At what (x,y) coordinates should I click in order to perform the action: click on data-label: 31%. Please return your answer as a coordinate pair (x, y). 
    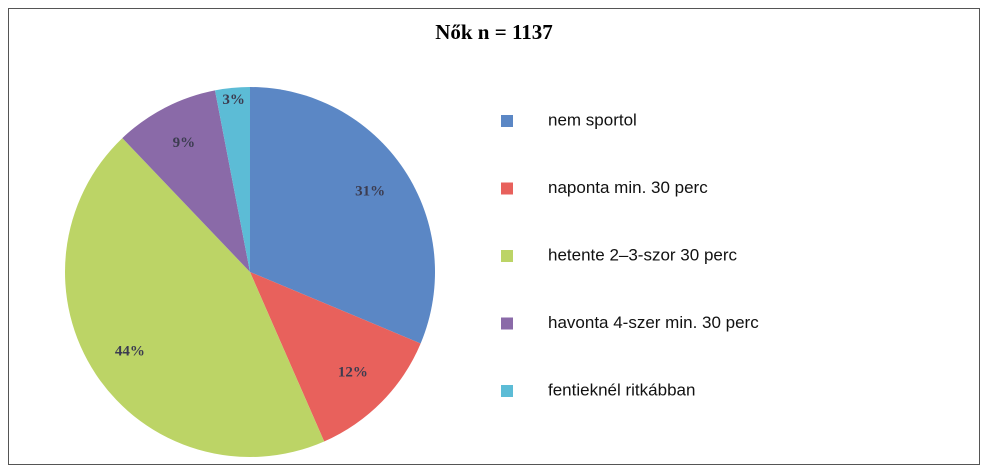
    Looking at the image, I should click on (370, 192).